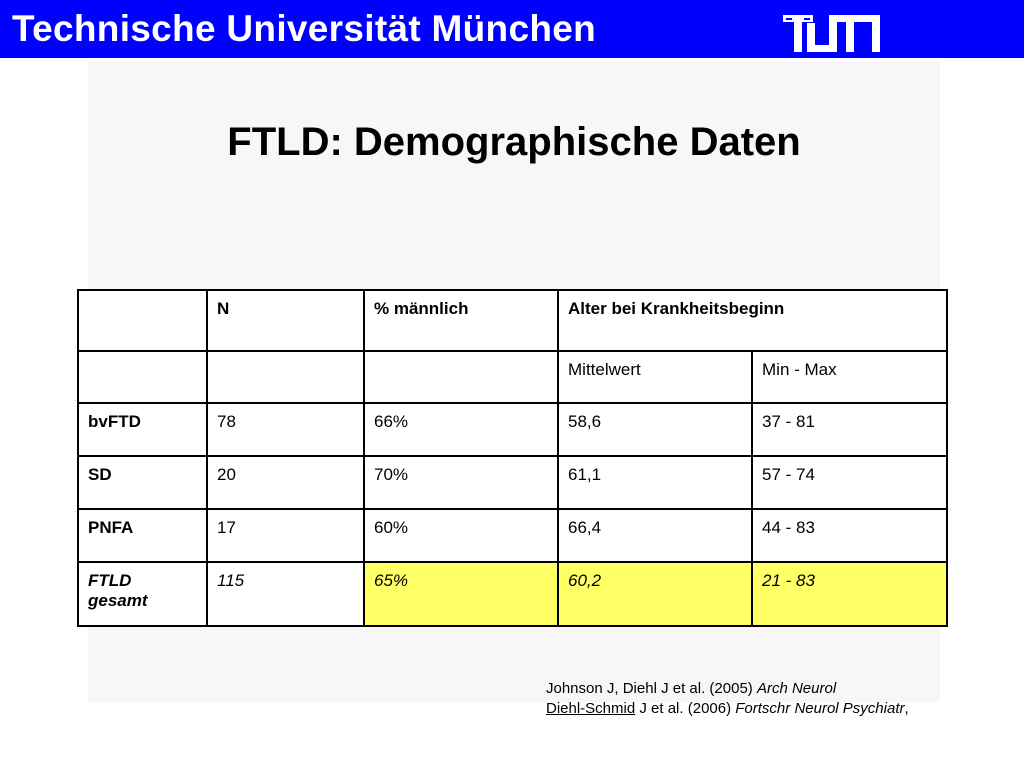  I want to click on total-cell-male: 65%, so click(461, 594).